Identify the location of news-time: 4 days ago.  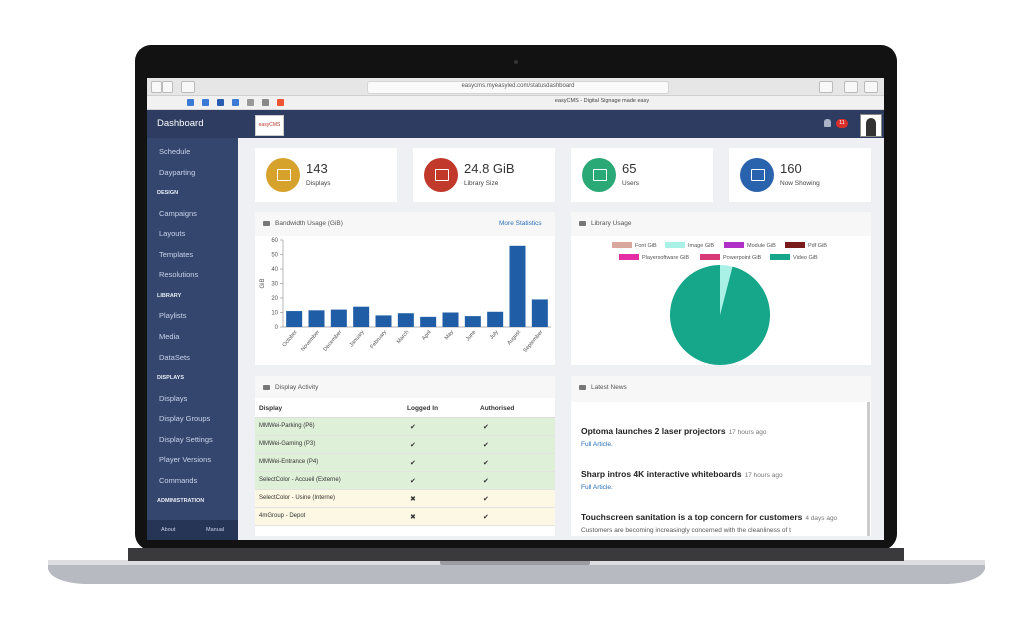
(821, 518).